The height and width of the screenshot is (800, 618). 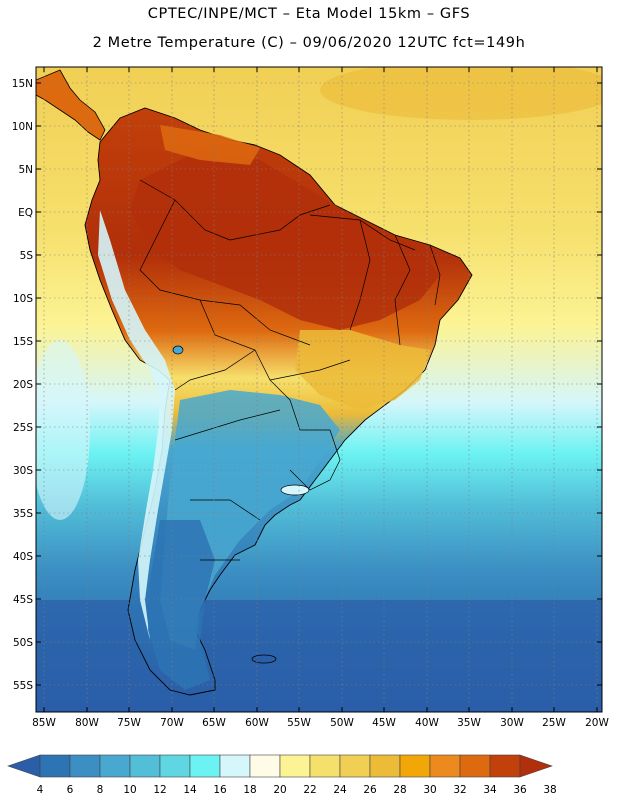 I want to click on brazil-east-mild-area, so click(x=362, y=370).